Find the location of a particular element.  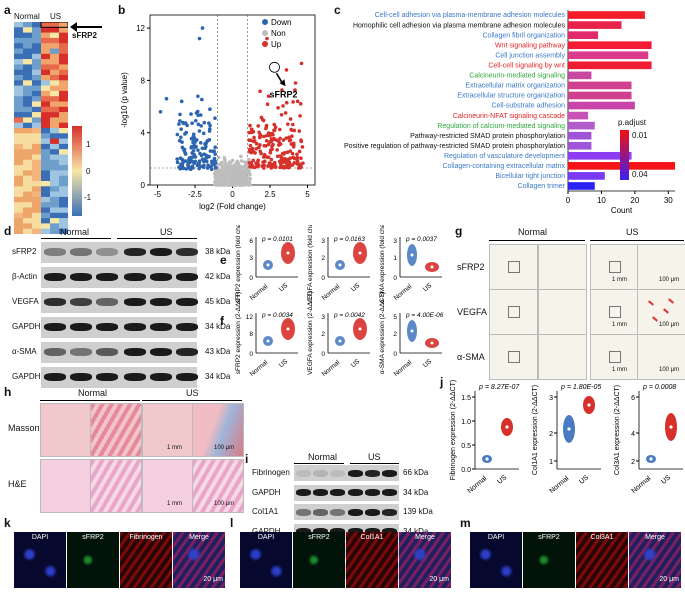

blot-i-group-normal: Normal is located at coordinates (323, 457).